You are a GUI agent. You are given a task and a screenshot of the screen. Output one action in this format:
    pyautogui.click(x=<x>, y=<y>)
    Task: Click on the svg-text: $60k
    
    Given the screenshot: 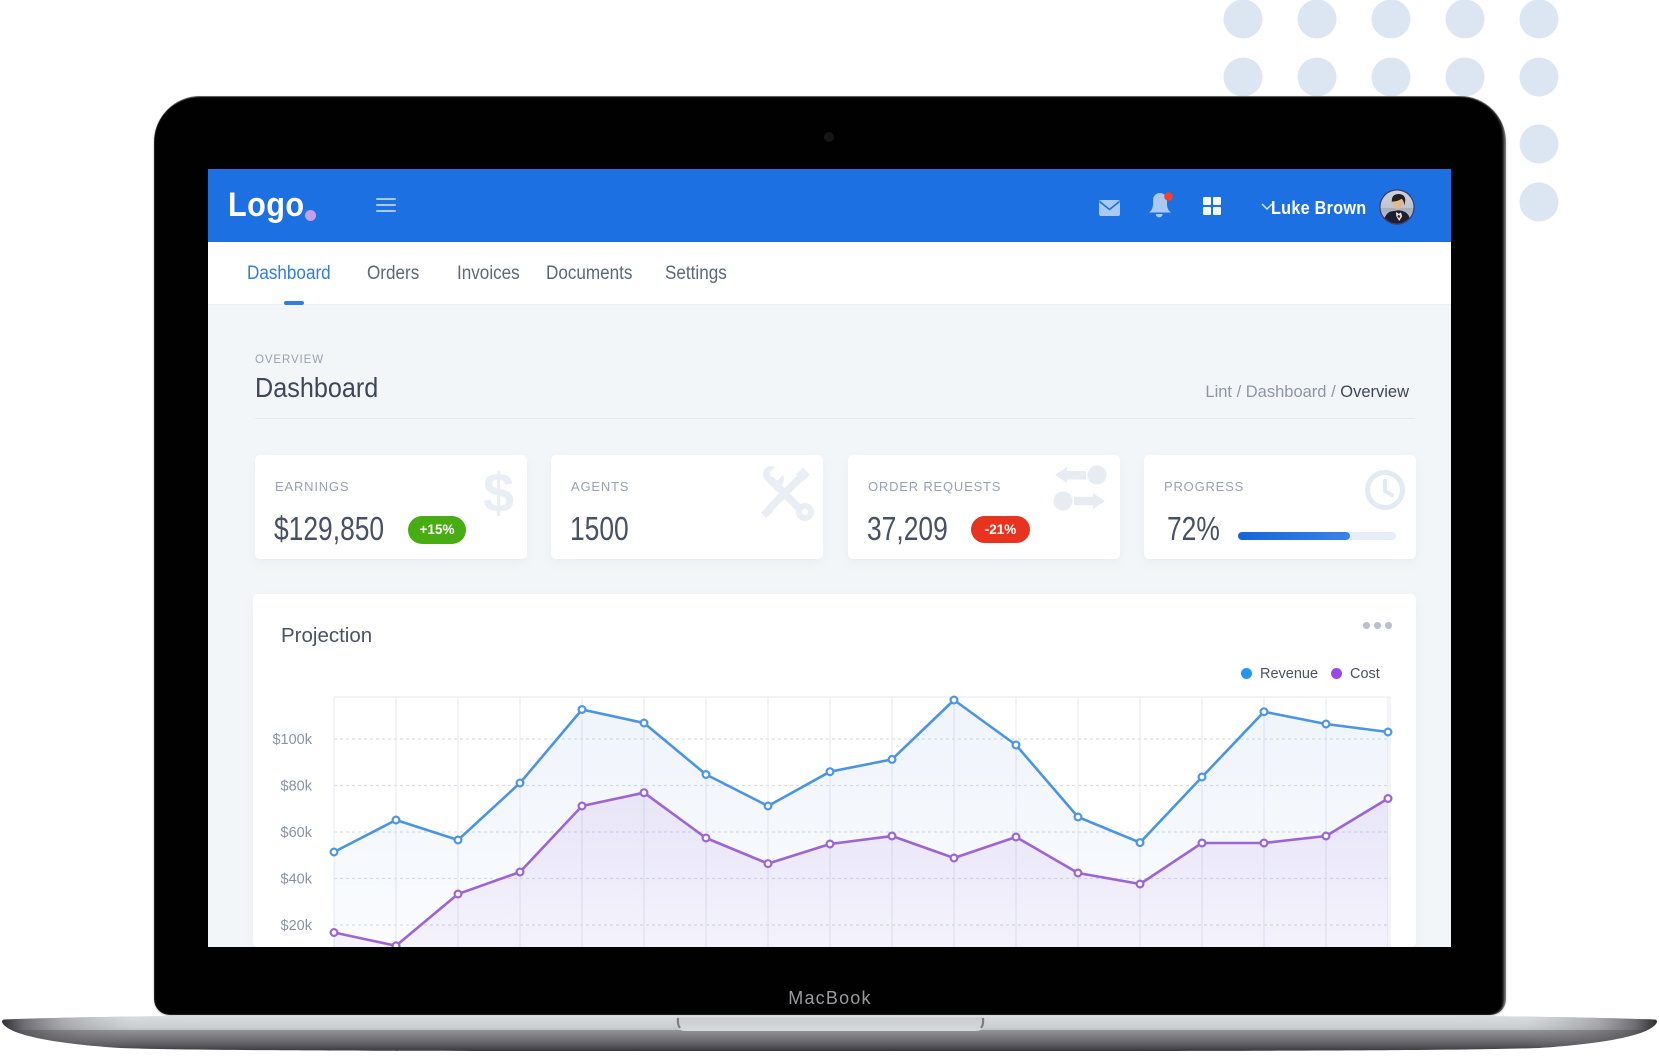 What is the action you would take?
    pyautogui.click(x=297, y=833)
    